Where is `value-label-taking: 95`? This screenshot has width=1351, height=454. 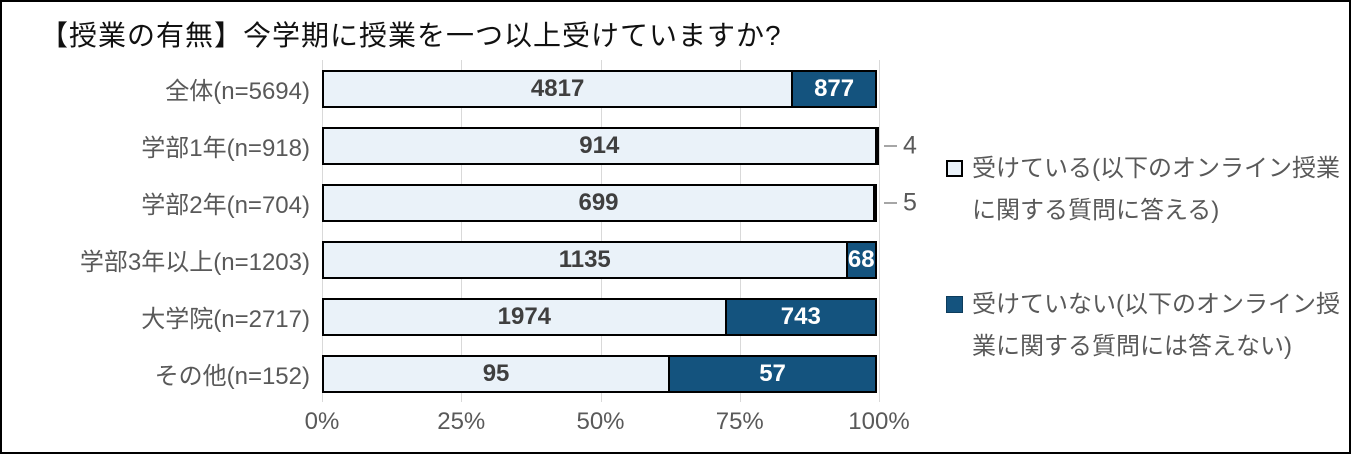
value-label-taking: 95 is located at coordinates (496, 373).